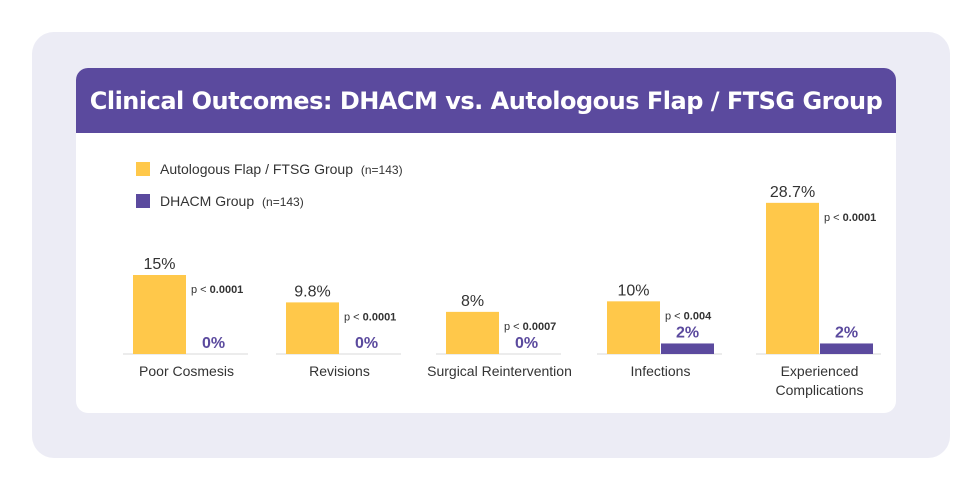  Describe the element at coordinates (633, 290) in the screenshot. I see `value-label-autologous: 10%` at that location.